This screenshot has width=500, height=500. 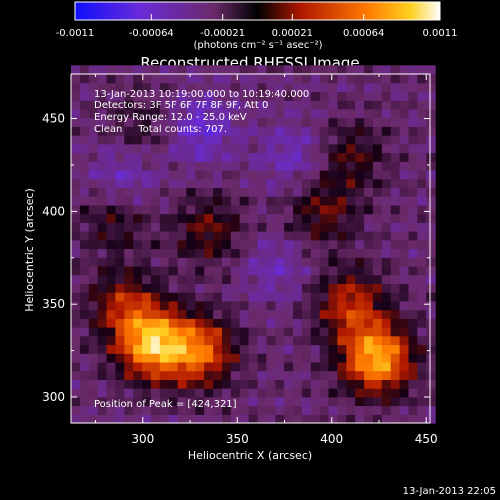 What do you see at coordinates (53, 304) in the screenshot?
I see `y-tick-label: 350` at bounding box center [53, 304].